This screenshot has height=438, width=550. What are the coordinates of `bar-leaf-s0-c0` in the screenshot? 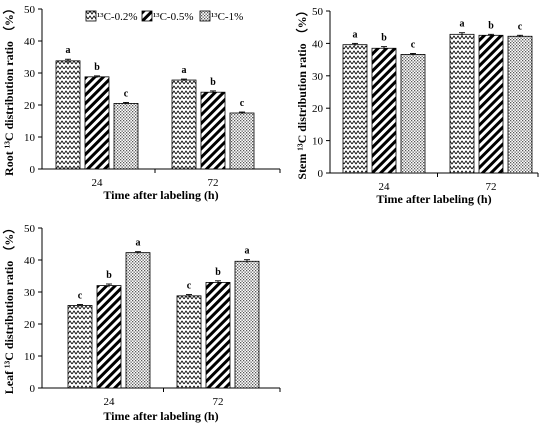 It's located at (80, 347).